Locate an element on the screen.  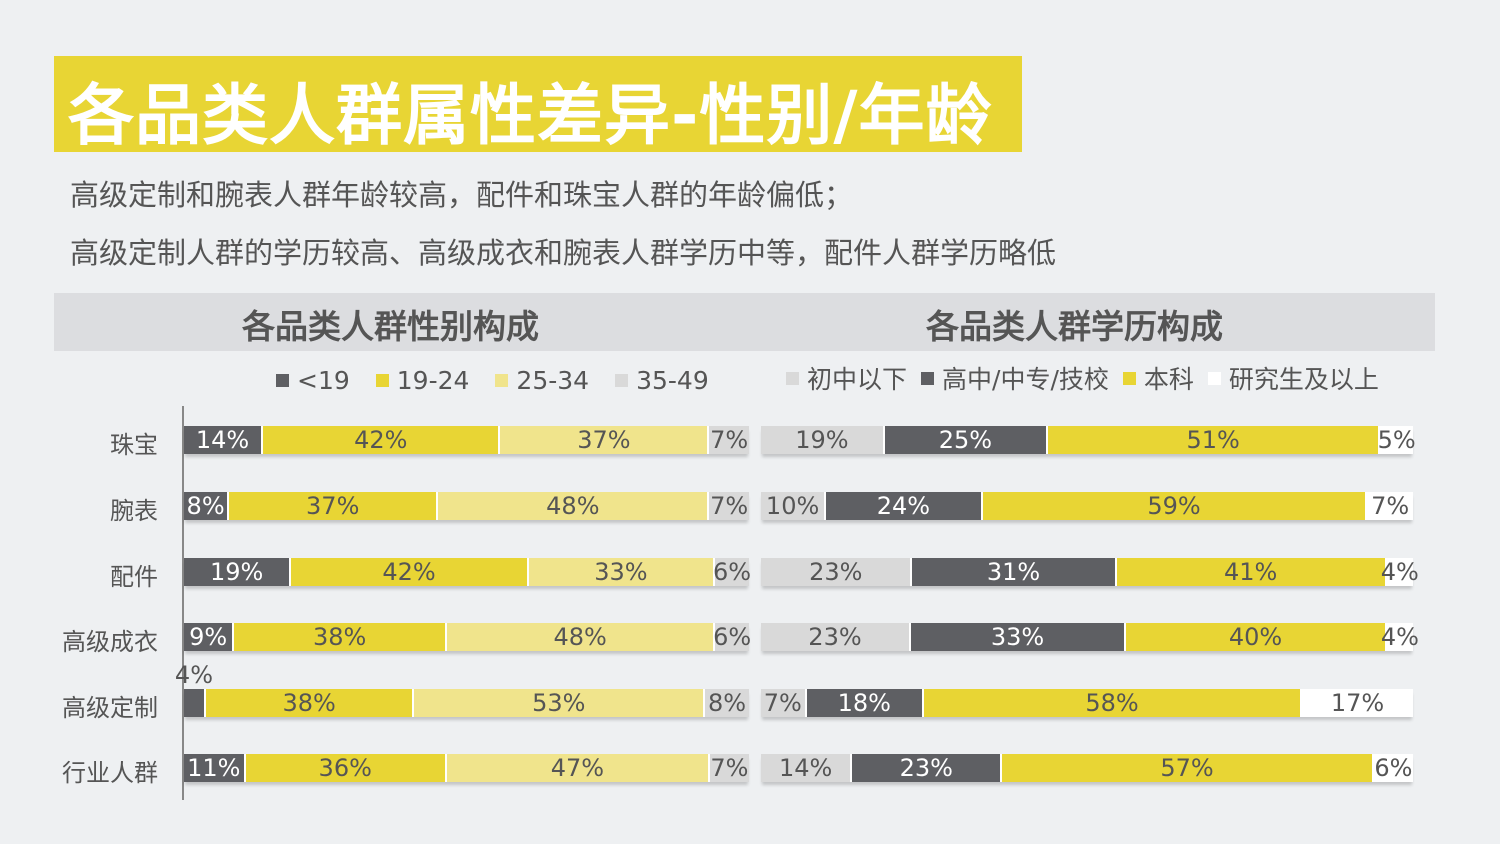
bar-row: 10% 24% 59% 7% is located at coordinates (1087, 506).